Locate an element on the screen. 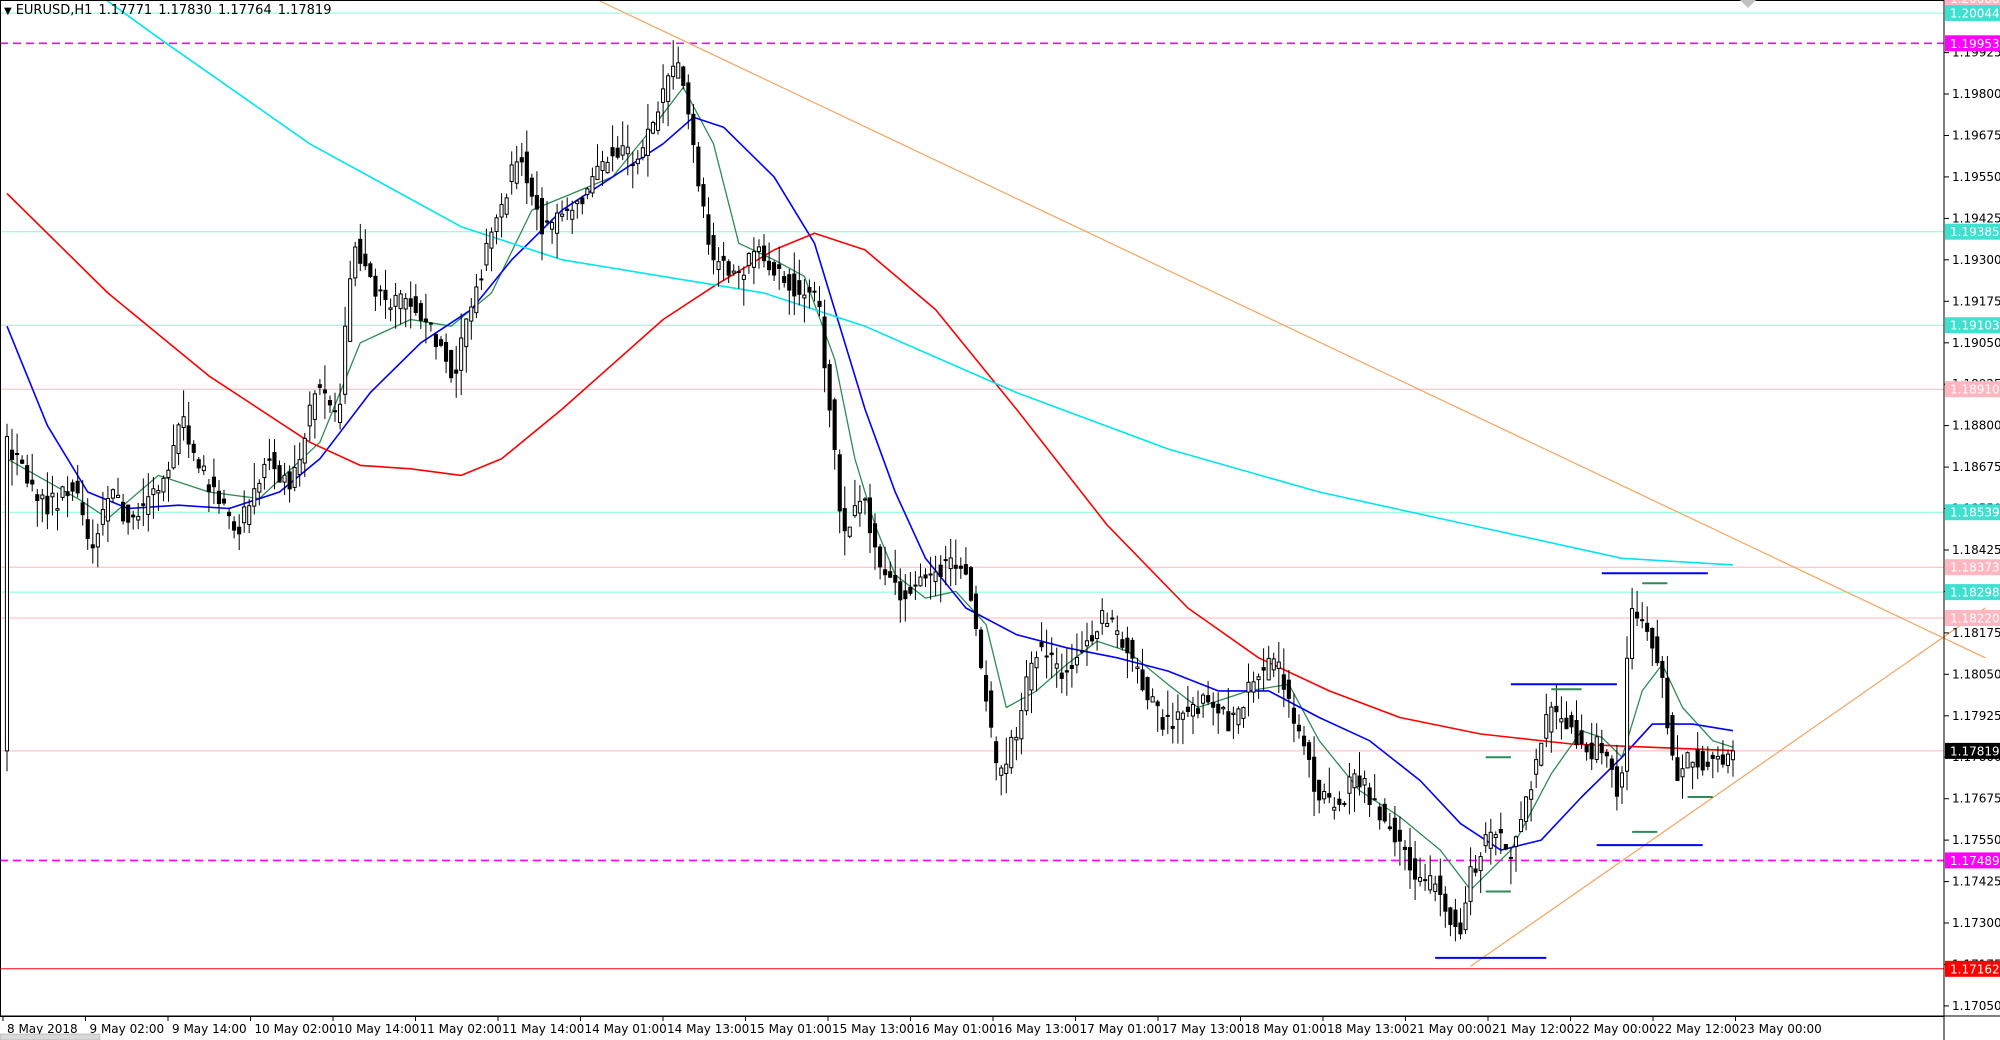 Image resolution: width=2000 pixels, height=1040 pixels. trendline is located at coordinates (1728, 787).